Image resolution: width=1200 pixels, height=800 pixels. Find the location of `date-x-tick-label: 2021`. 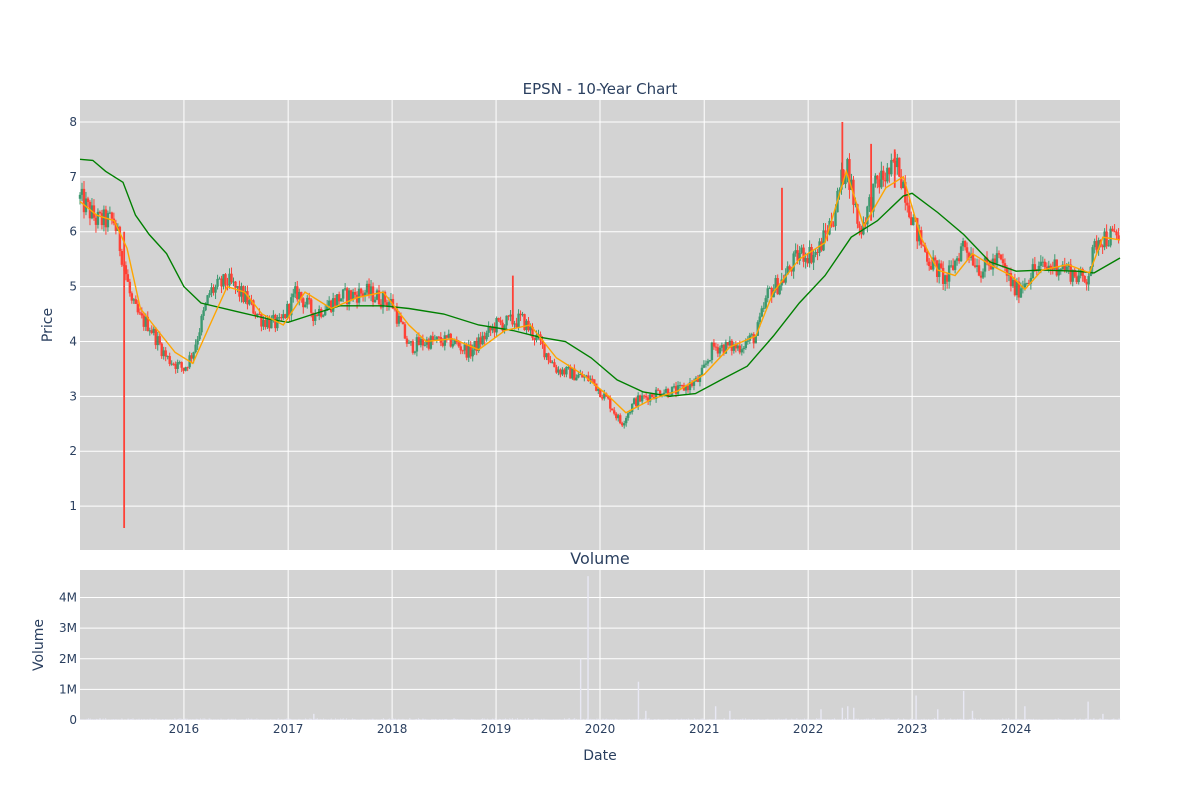

date-x-tick-label: 2021 is located at coordinates (704, 729).